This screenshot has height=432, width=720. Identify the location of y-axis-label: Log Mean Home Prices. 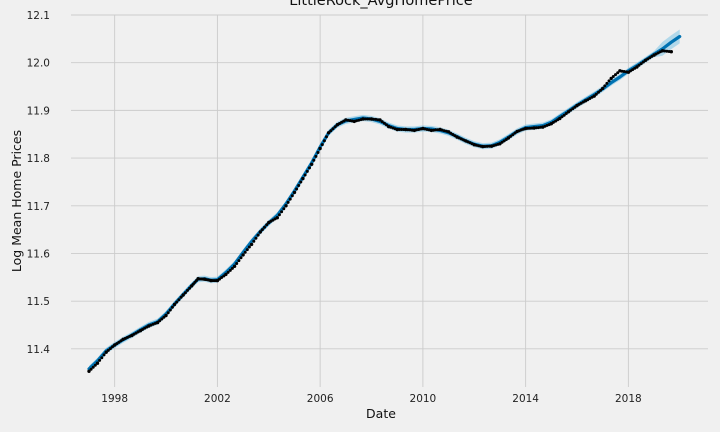
(16, 201).